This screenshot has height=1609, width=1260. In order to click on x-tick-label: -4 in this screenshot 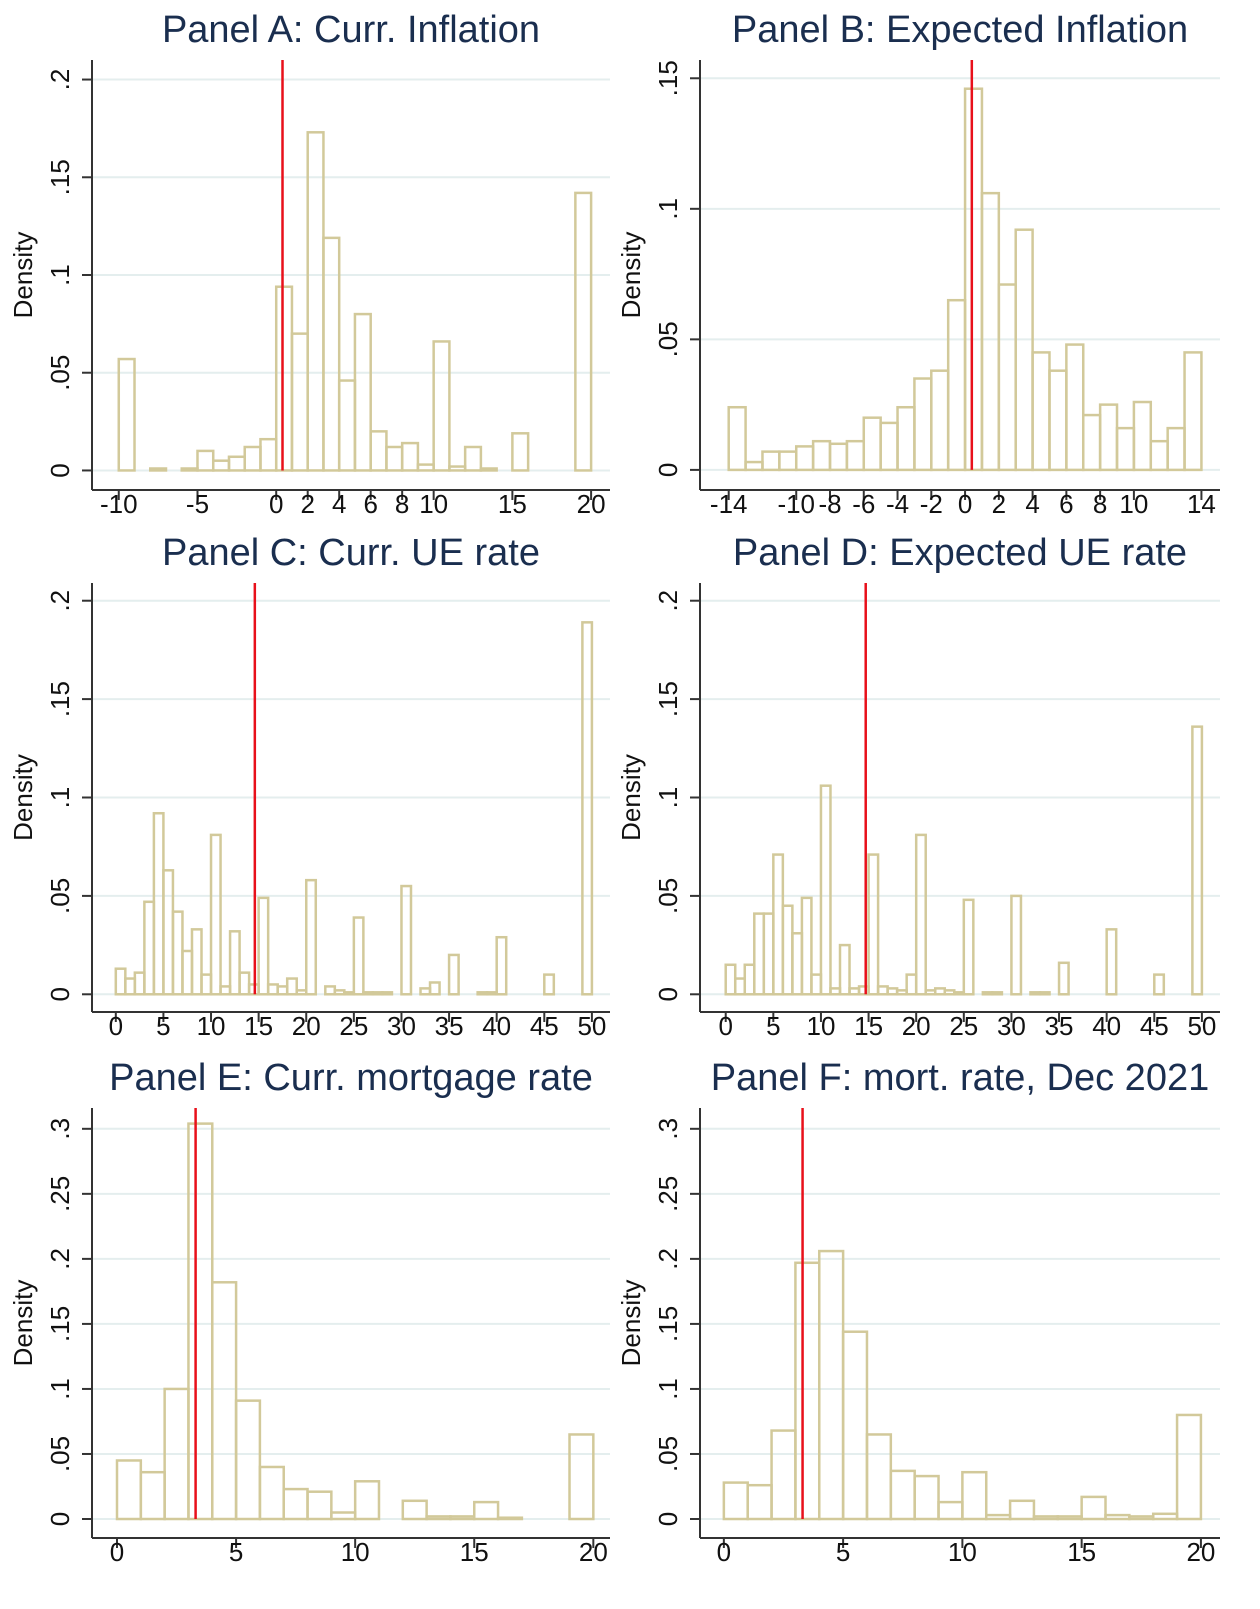, I will do `click(897, 504)`.